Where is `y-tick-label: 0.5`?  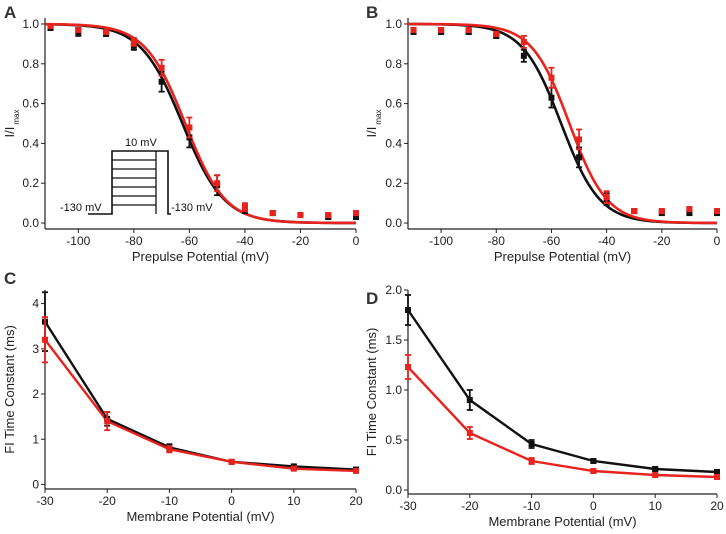
y-tick-label: 0.5 is located at coordinates (393, 440).